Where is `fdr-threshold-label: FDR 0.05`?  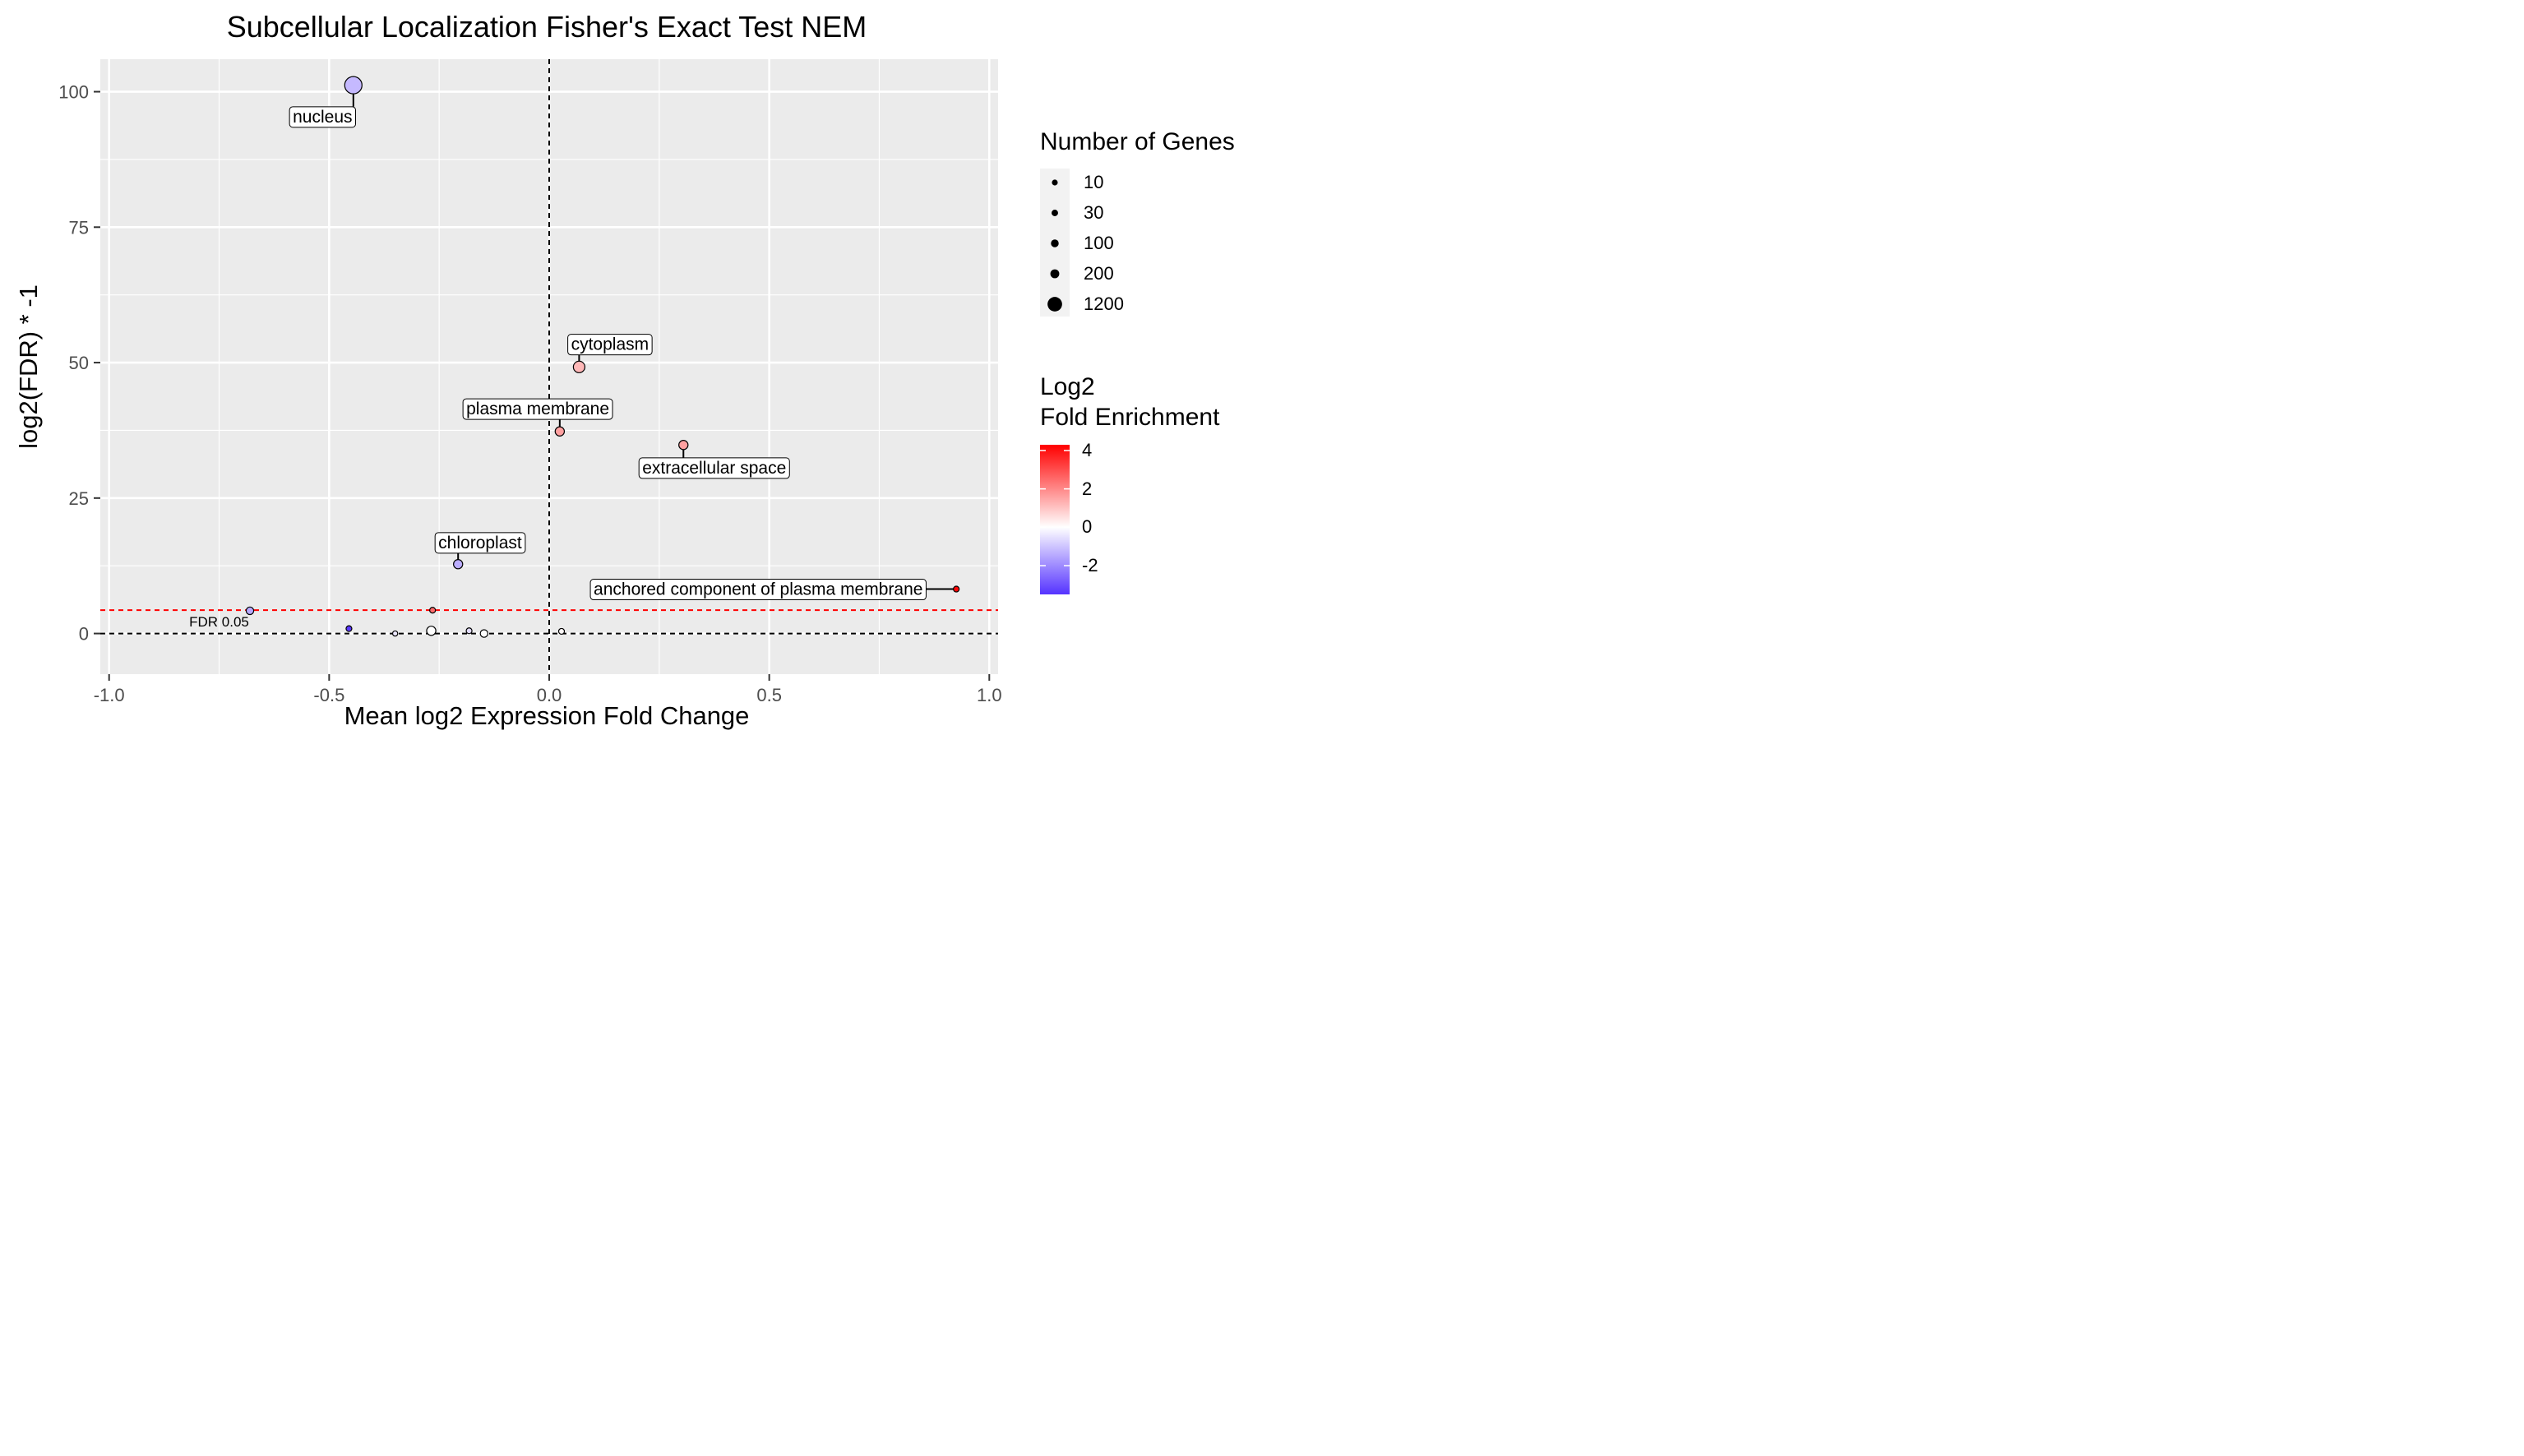 fdr-threshold-label: FDR 0.05 is located at coordinates (219, 622).